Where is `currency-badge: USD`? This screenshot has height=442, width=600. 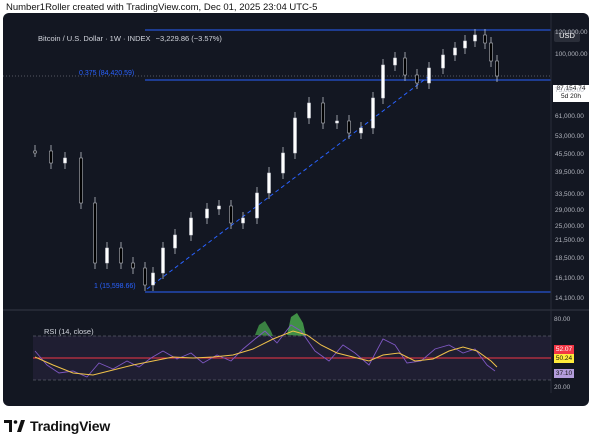
currency-badge: USD is located at coordinates (567, 36).